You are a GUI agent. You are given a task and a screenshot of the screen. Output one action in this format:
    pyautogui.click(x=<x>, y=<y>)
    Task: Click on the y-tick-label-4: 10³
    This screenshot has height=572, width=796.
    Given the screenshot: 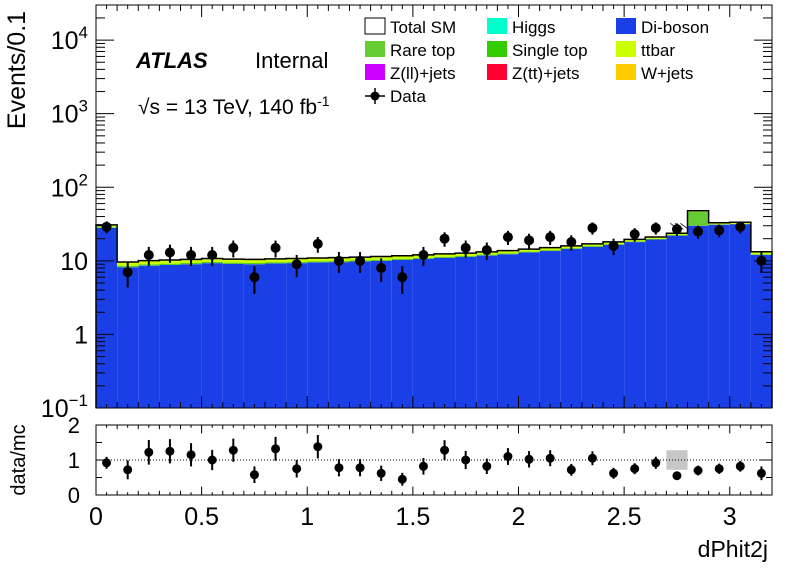 What is the action you would take?
    pyautogui.click(x=69, y=113)
    